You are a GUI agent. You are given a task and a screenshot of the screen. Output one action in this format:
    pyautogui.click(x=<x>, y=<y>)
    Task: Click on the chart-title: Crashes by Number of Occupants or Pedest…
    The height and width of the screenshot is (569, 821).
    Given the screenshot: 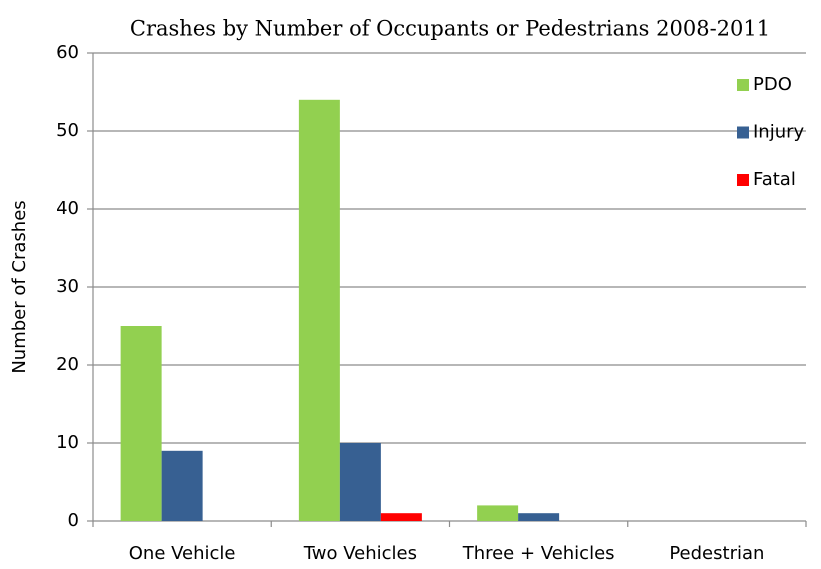 What is the action you would take?
    pyautogui.click(x=450, y=29)
    